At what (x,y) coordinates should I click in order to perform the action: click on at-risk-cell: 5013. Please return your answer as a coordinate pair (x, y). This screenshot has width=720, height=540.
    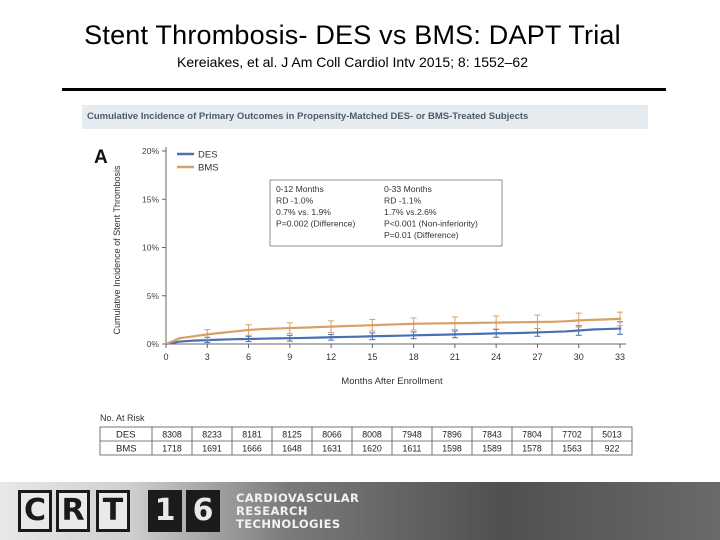
    Looking at the image, I should click on (612, 435).